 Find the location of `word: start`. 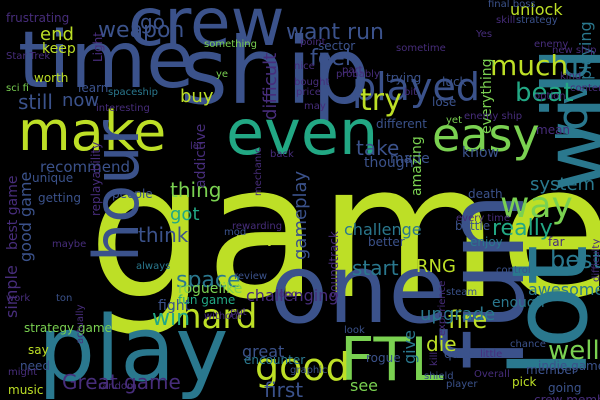

word: start is located at coordinates (375, 268).